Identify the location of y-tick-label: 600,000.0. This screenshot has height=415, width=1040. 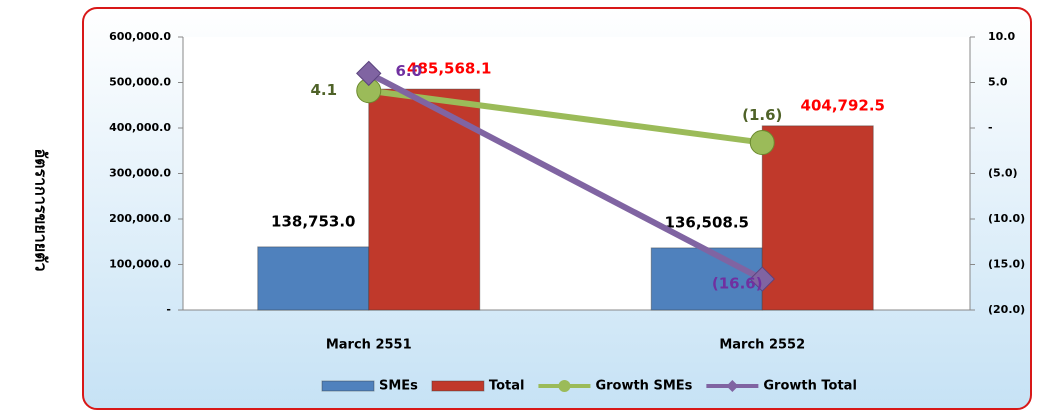
(140, 36).